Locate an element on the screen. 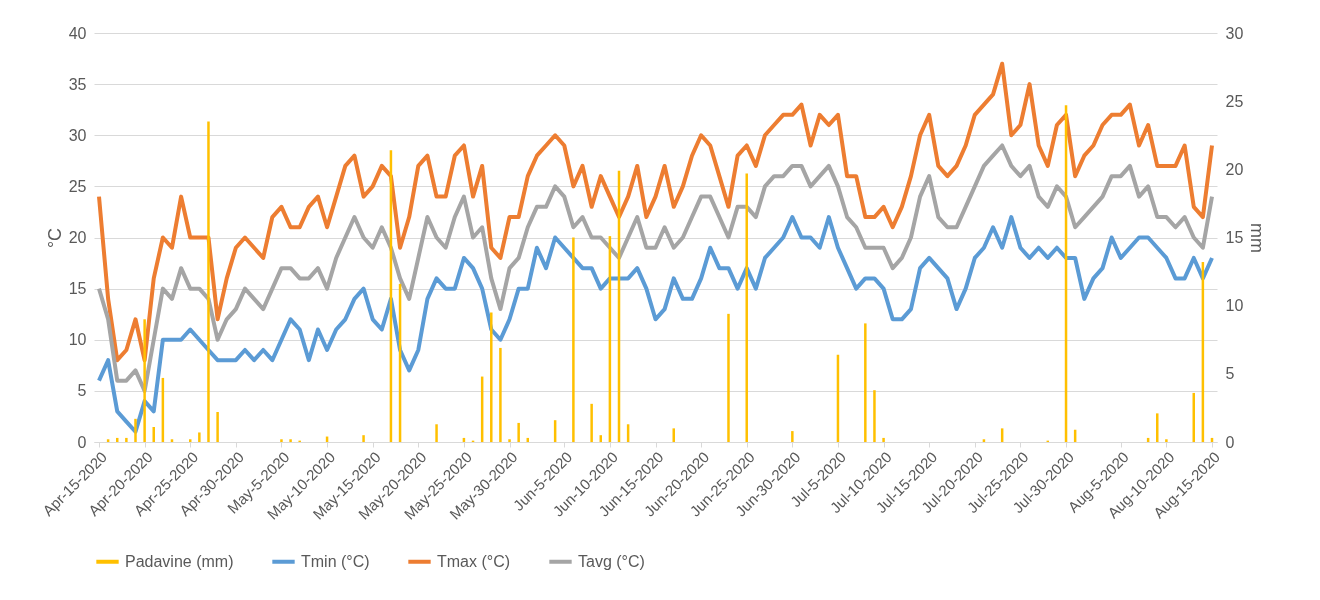  y2-tick-label: 10 is located at coordinates (1234, 306).